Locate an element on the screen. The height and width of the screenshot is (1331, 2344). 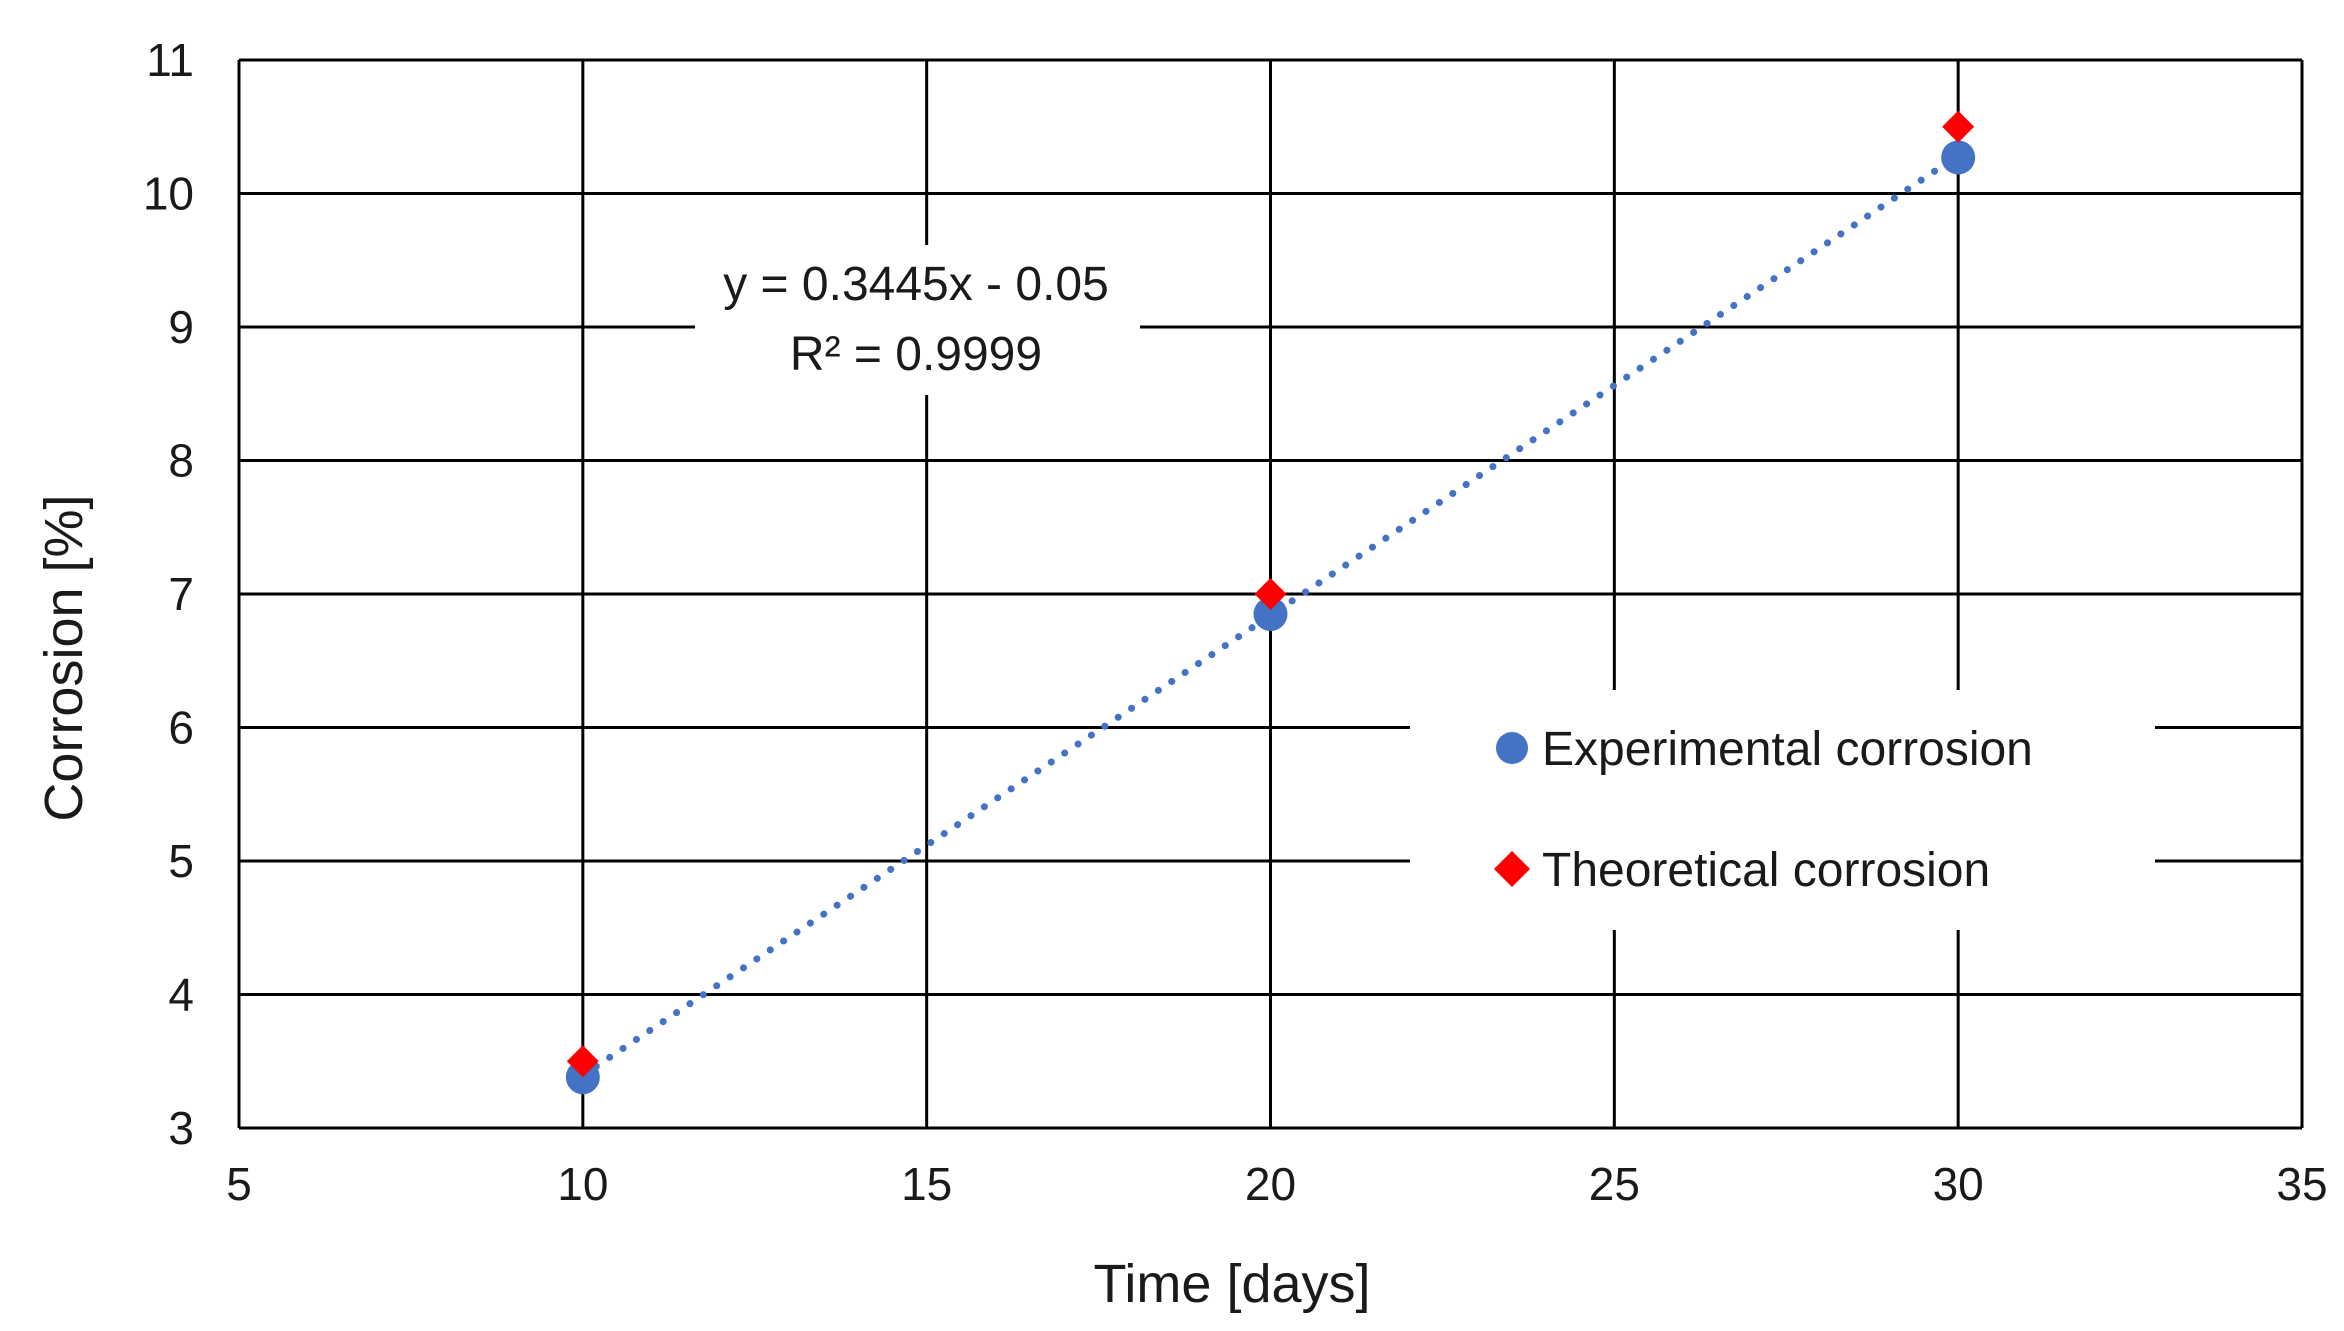
legend-experimental-marker is located at coordinates (1512, 748).